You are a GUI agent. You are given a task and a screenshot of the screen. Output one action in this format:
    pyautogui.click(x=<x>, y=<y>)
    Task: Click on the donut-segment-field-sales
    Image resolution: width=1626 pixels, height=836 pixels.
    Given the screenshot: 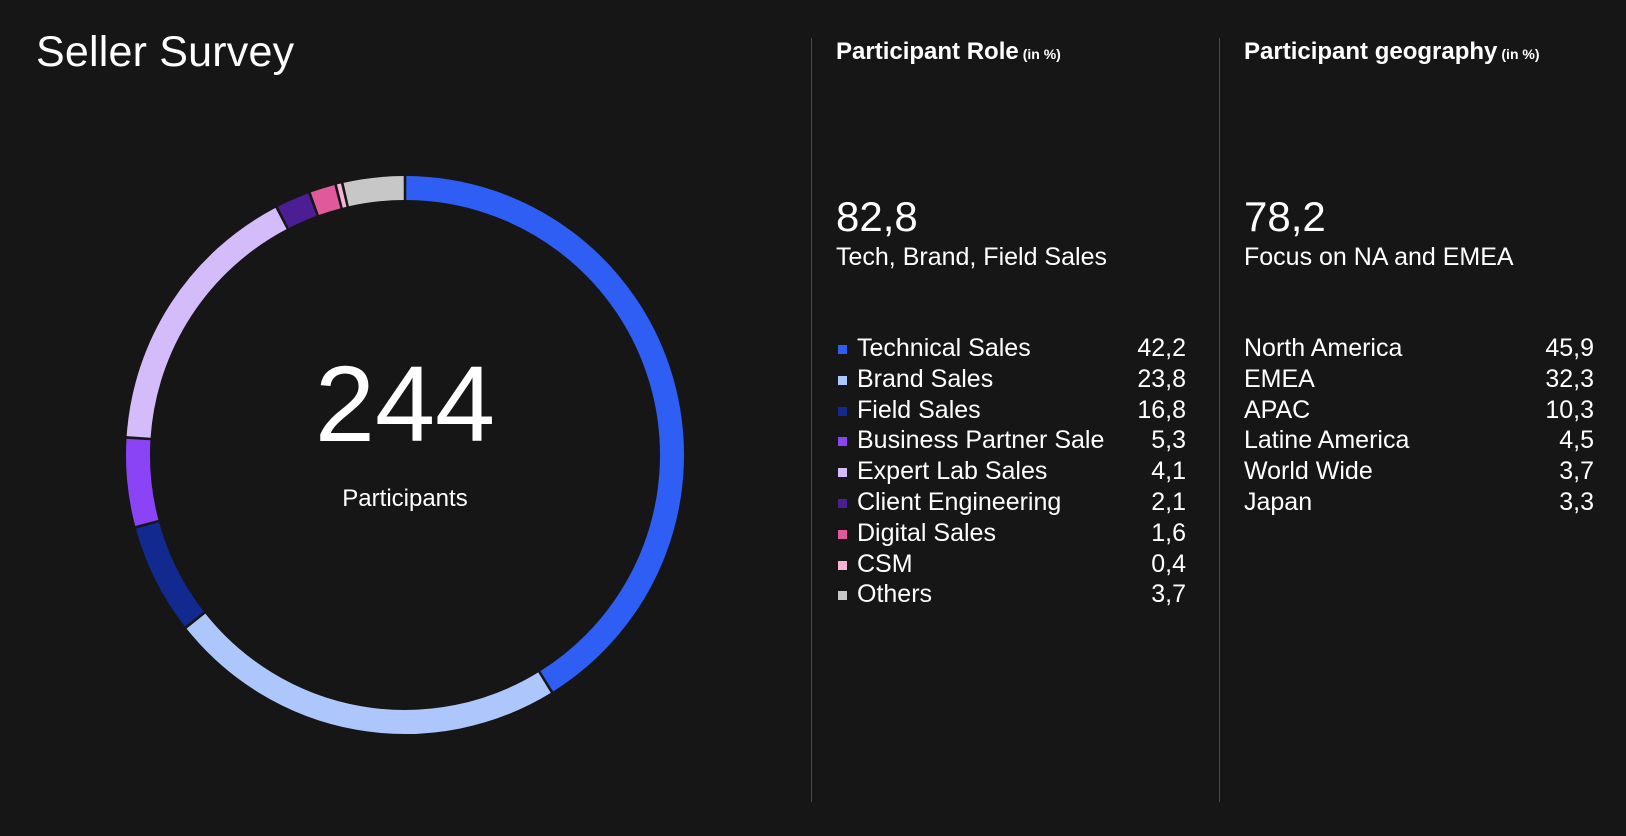 What is the action you would take?
    pyautogui.click(x=169, y=574)
    